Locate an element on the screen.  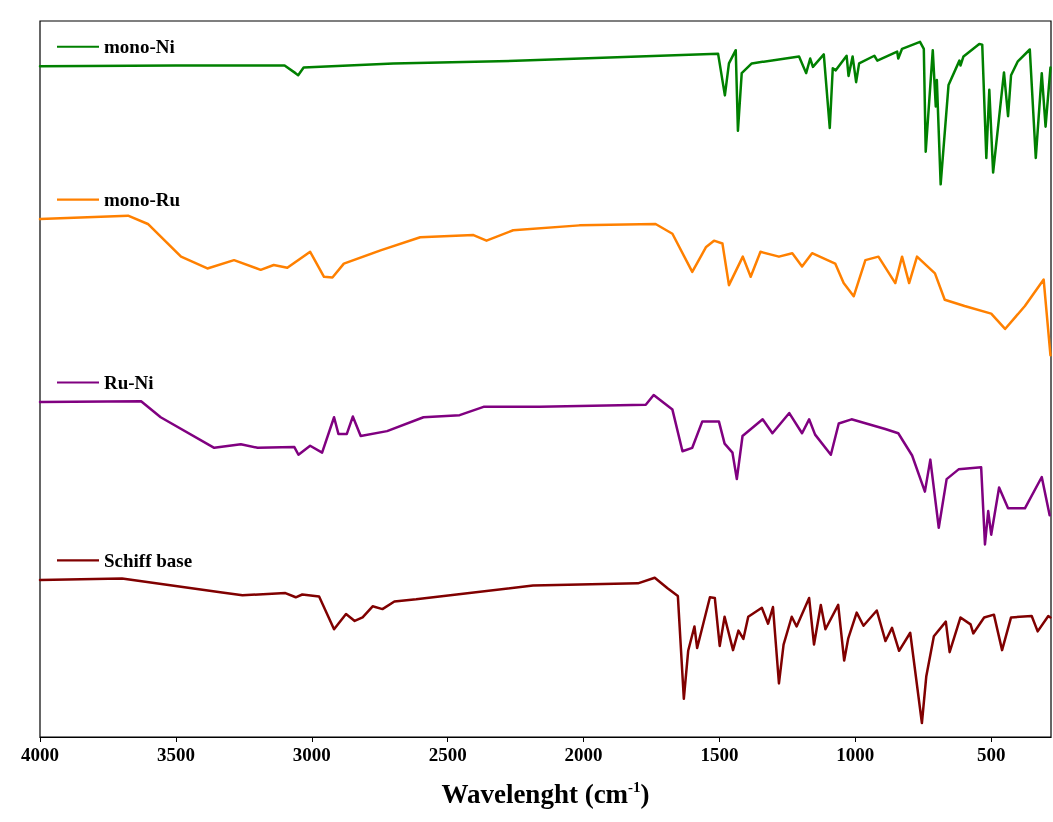
x-tick-label: 1500 is located at coordinates (719, 754).